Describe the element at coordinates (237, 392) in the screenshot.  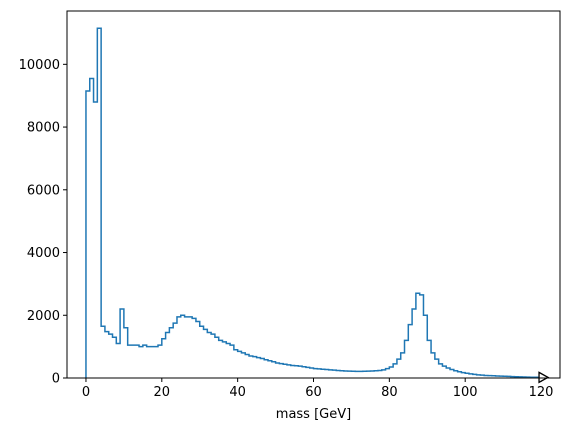
I see `x-tick-label: 40` at that location.